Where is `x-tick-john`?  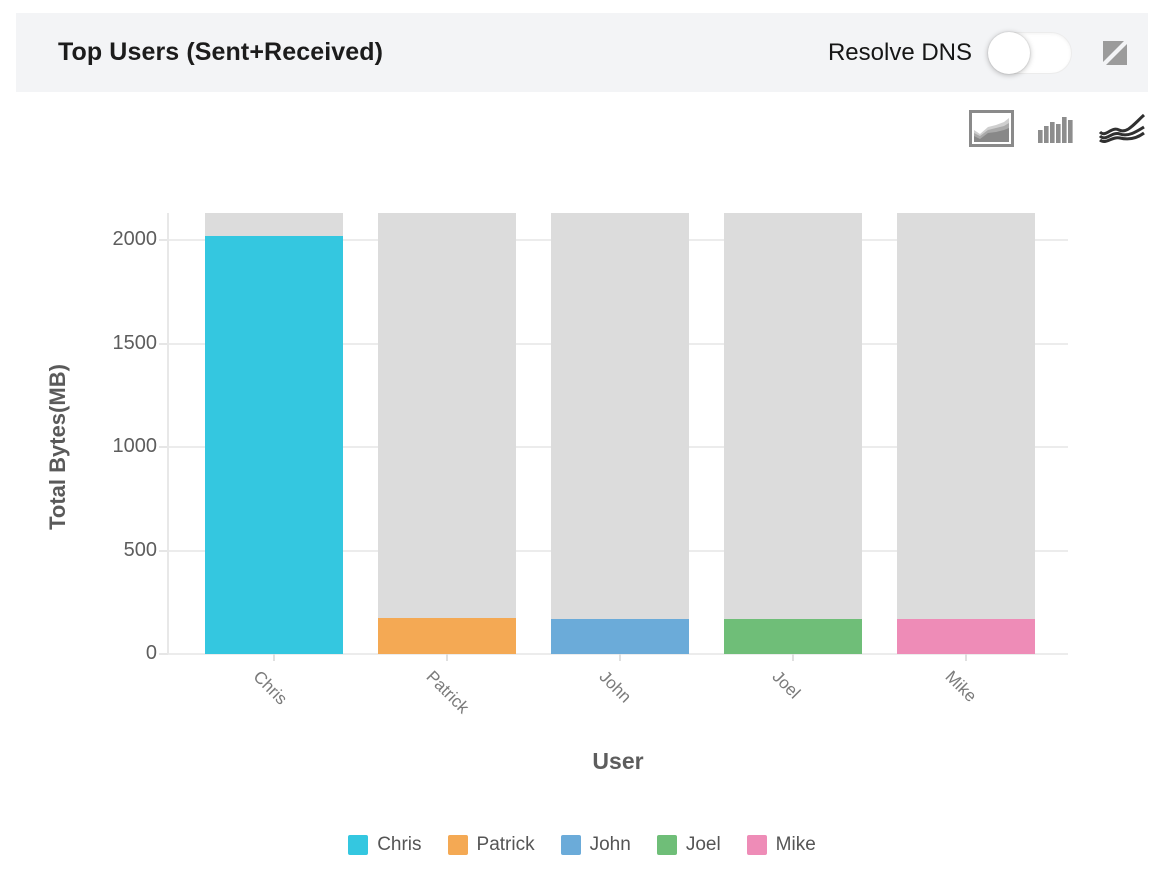
x-tick-john is located at coordinates (620, 657).